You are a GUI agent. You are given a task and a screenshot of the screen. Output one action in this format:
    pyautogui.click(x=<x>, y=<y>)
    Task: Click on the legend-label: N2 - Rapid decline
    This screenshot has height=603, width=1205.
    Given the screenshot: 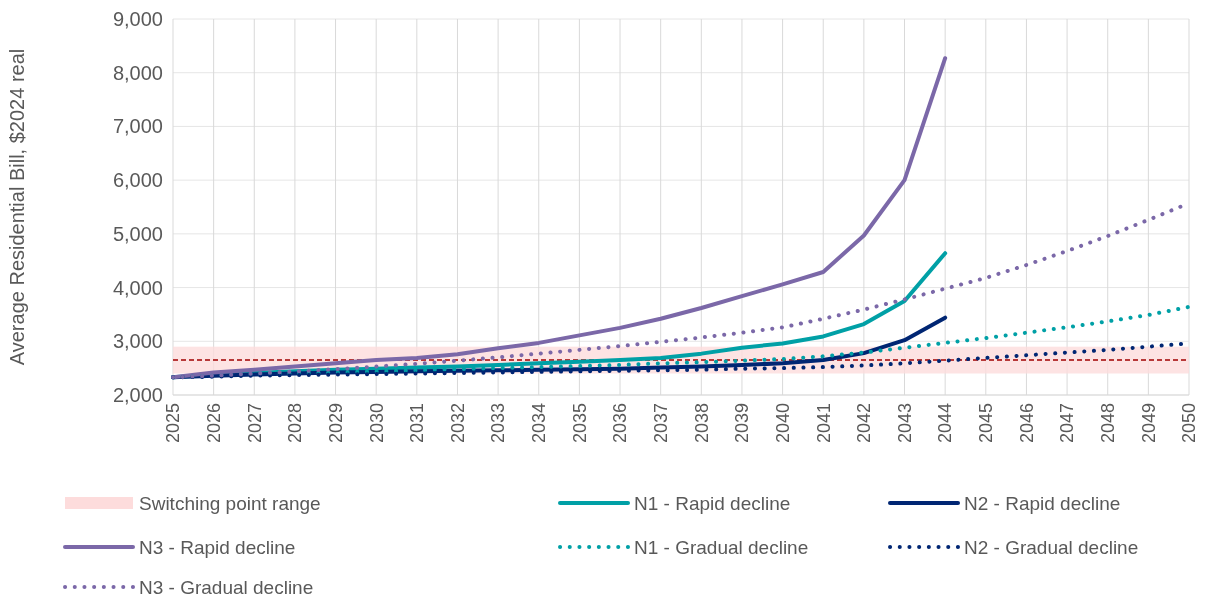 What is the action you would take?
    pyautogui.click(x=1042, y=503)
    